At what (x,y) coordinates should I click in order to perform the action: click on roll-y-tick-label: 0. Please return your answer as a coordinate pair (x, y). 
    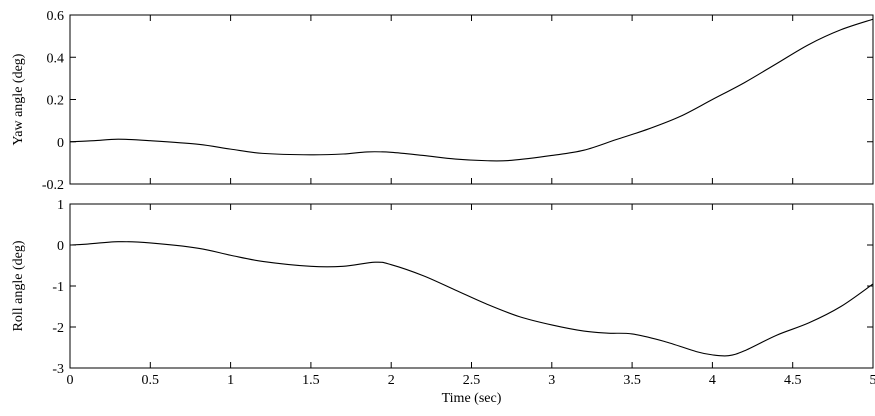
    Looking at the image, I should click on (60, 246).